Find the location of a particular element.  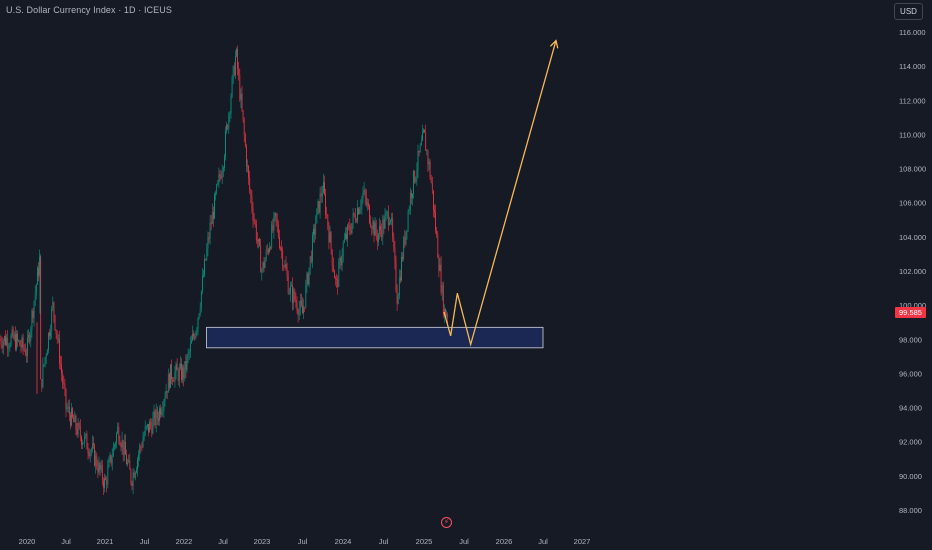

projection-path is located at coordinates (500, 193).